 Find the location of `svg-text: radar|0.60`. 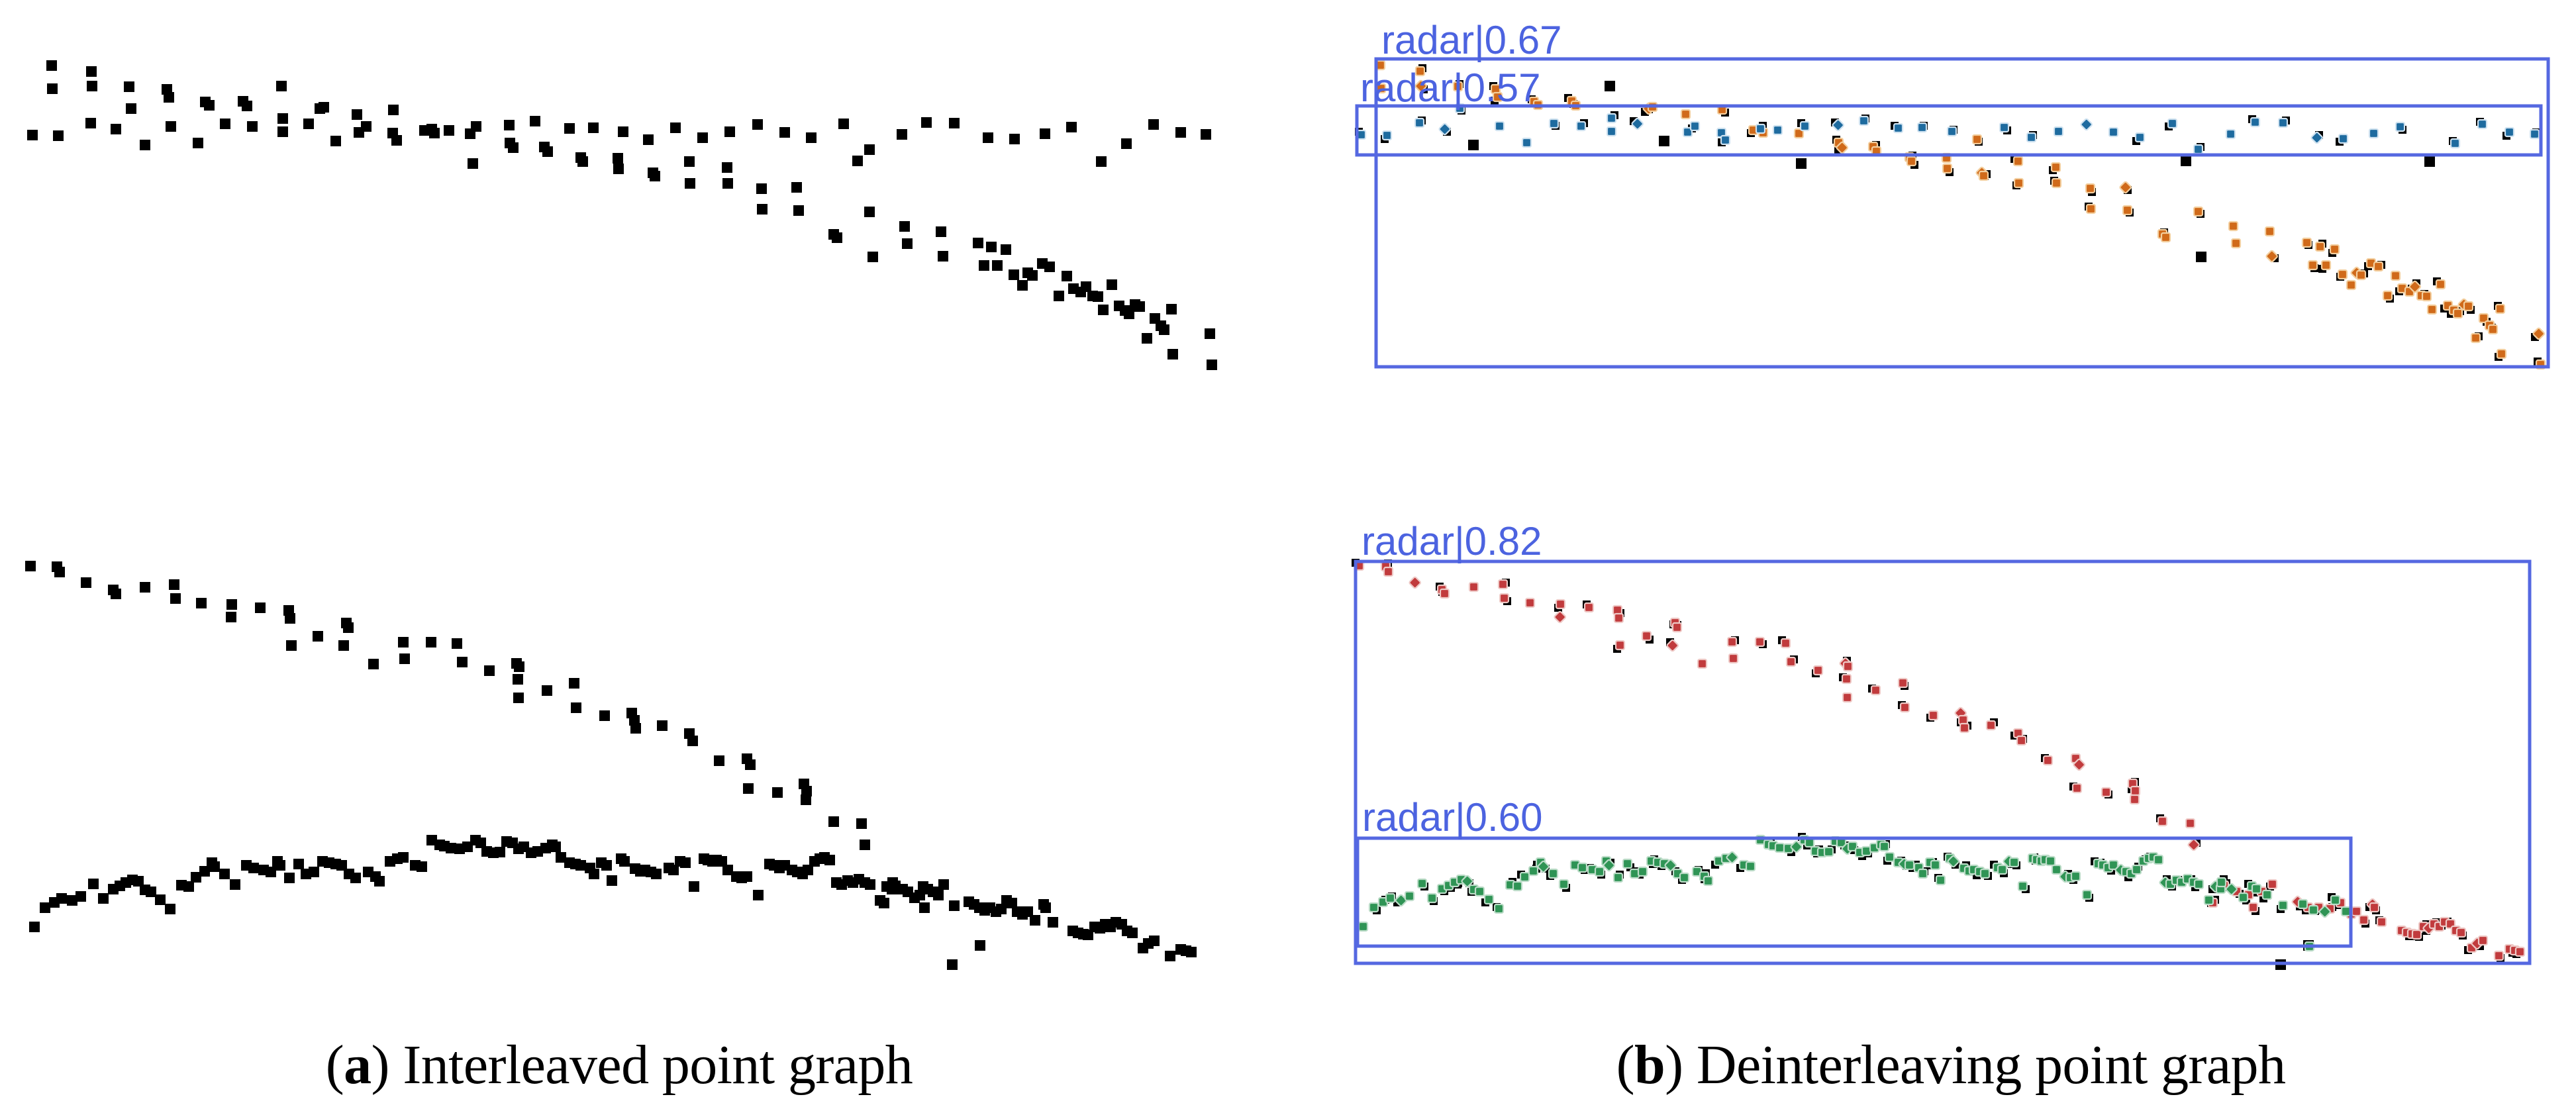

svg-text: radar|0.60 is located at coordinates (1452, 817).